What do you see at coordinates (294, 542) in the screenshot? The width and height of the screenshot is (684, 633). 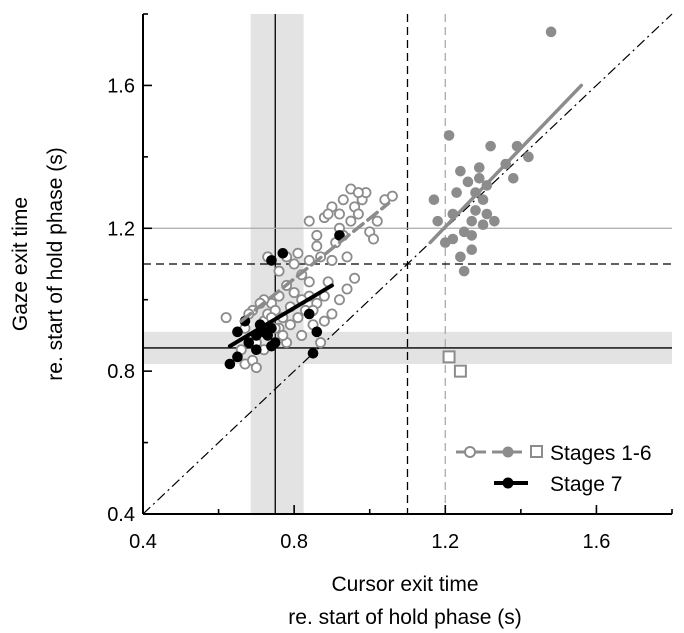 I see `x-tick-label: 0.8` at bounding box center [294, 542].